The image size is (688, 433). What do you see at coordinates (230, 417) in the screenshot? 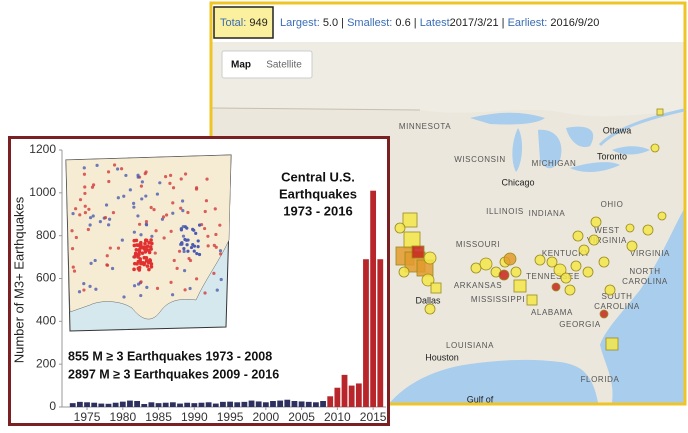
I see `x-tick-label: 1995` at bounding box center [230, 417].